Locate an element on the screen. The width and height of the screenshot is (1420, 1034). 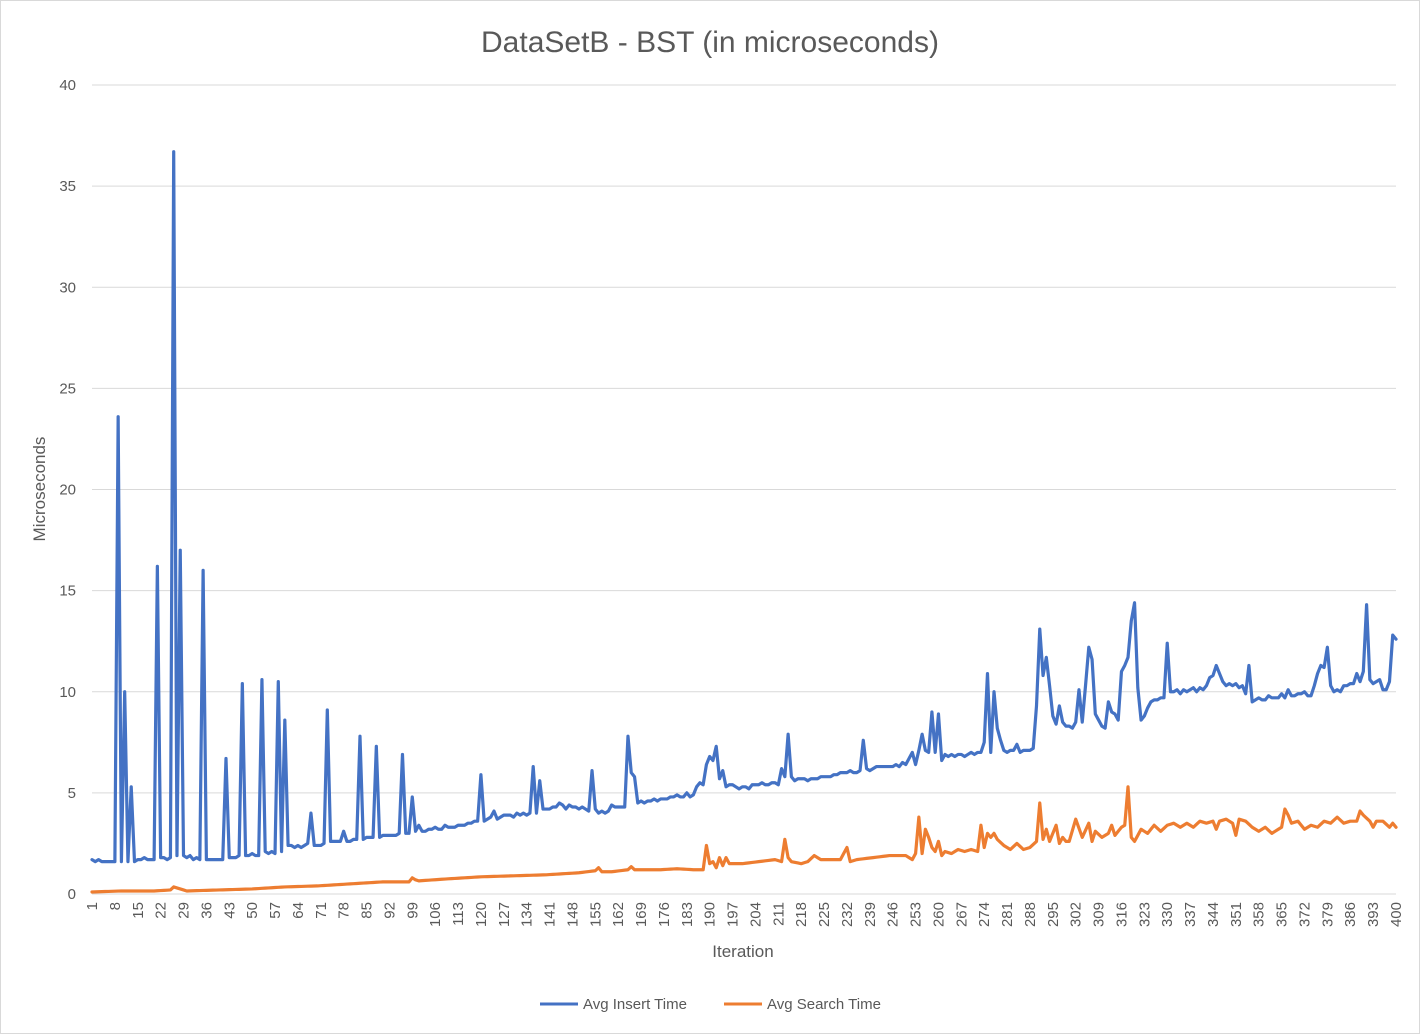
x-tick-label: 22 is located at coordinates (161, 910).